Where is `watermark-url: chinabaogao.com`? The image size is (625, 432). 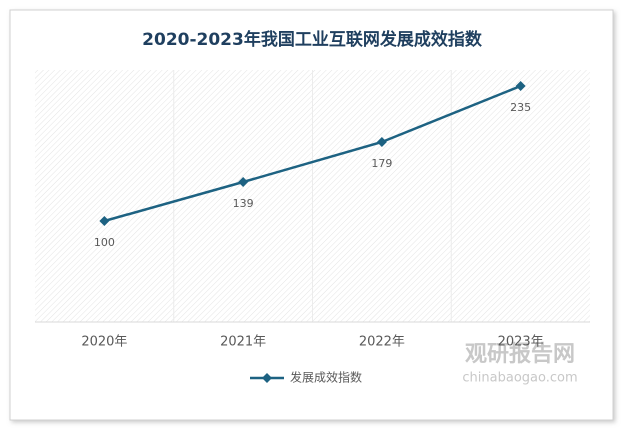
watermark-url: chinabaogao.com is located at coordinates (519, 378).